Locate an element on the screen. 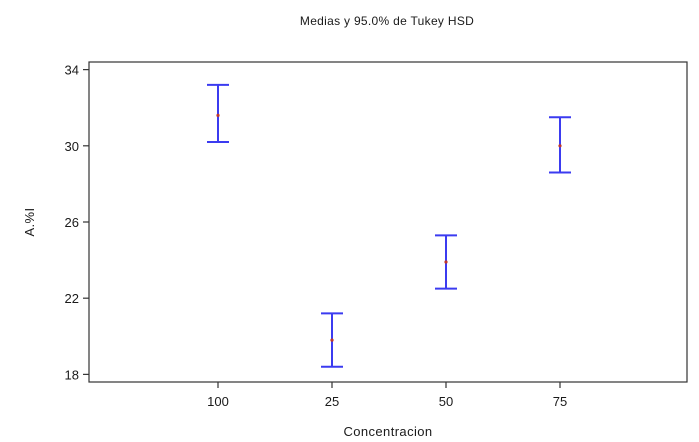 The image size is (699, 442). y-tick-label: 34 is located at coordinates (72, 70).